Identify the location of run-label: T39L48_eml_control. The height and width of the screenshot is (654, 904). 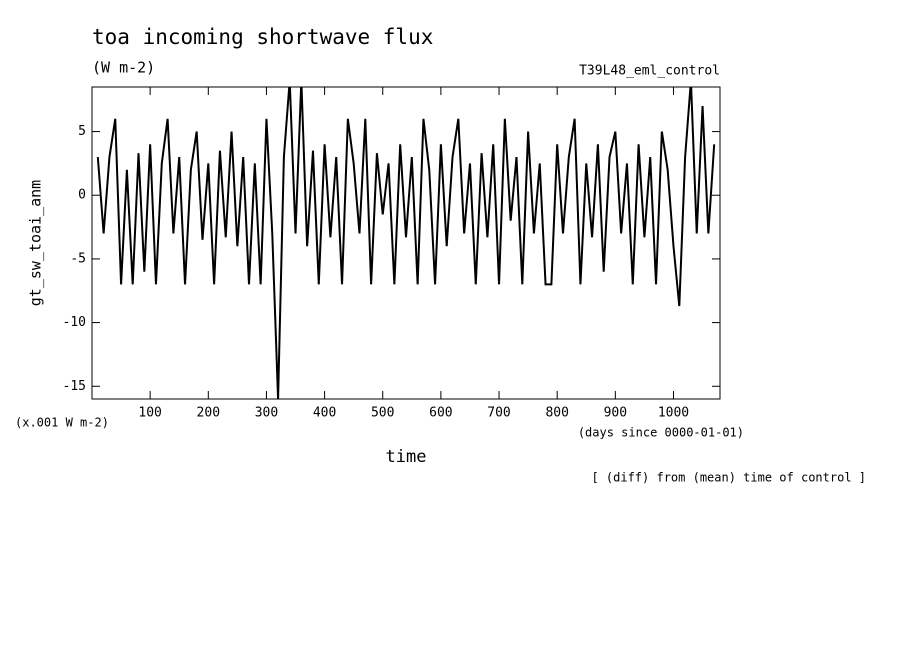
(649, 71).